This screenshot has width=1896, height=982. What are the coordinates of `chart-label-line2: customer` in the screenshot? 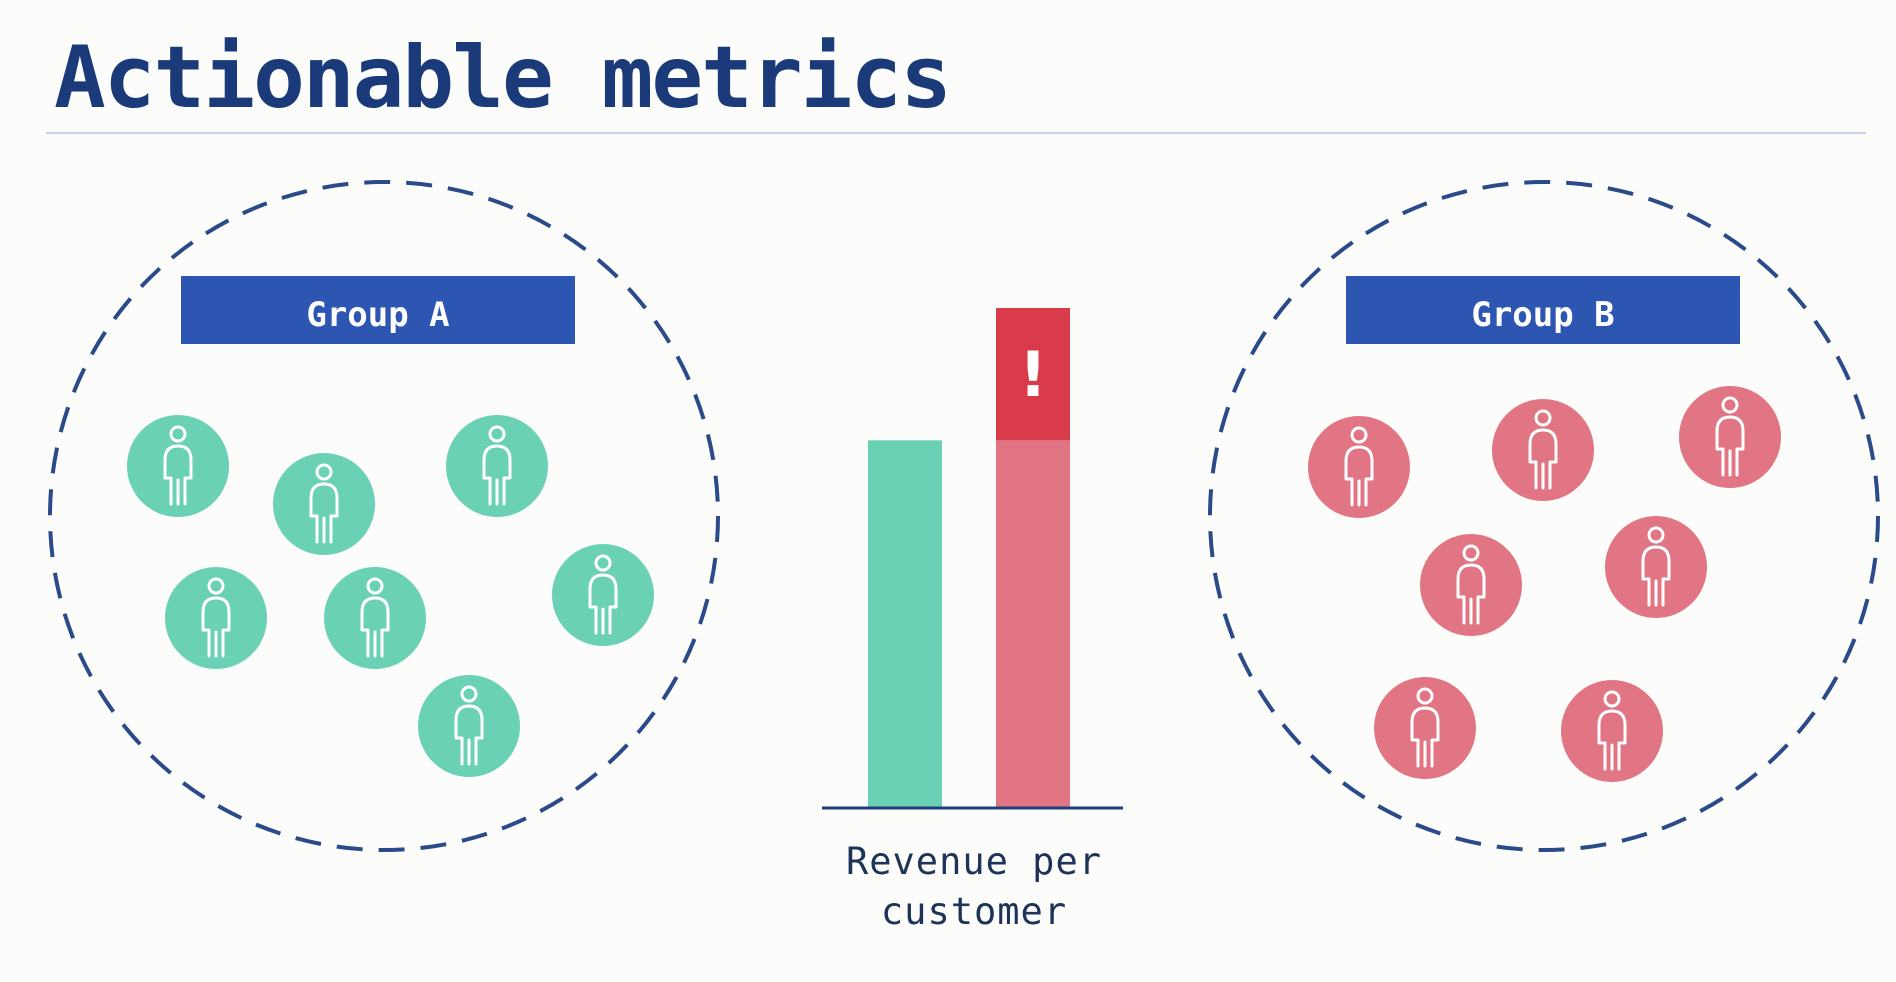 It's located at (974, 911).